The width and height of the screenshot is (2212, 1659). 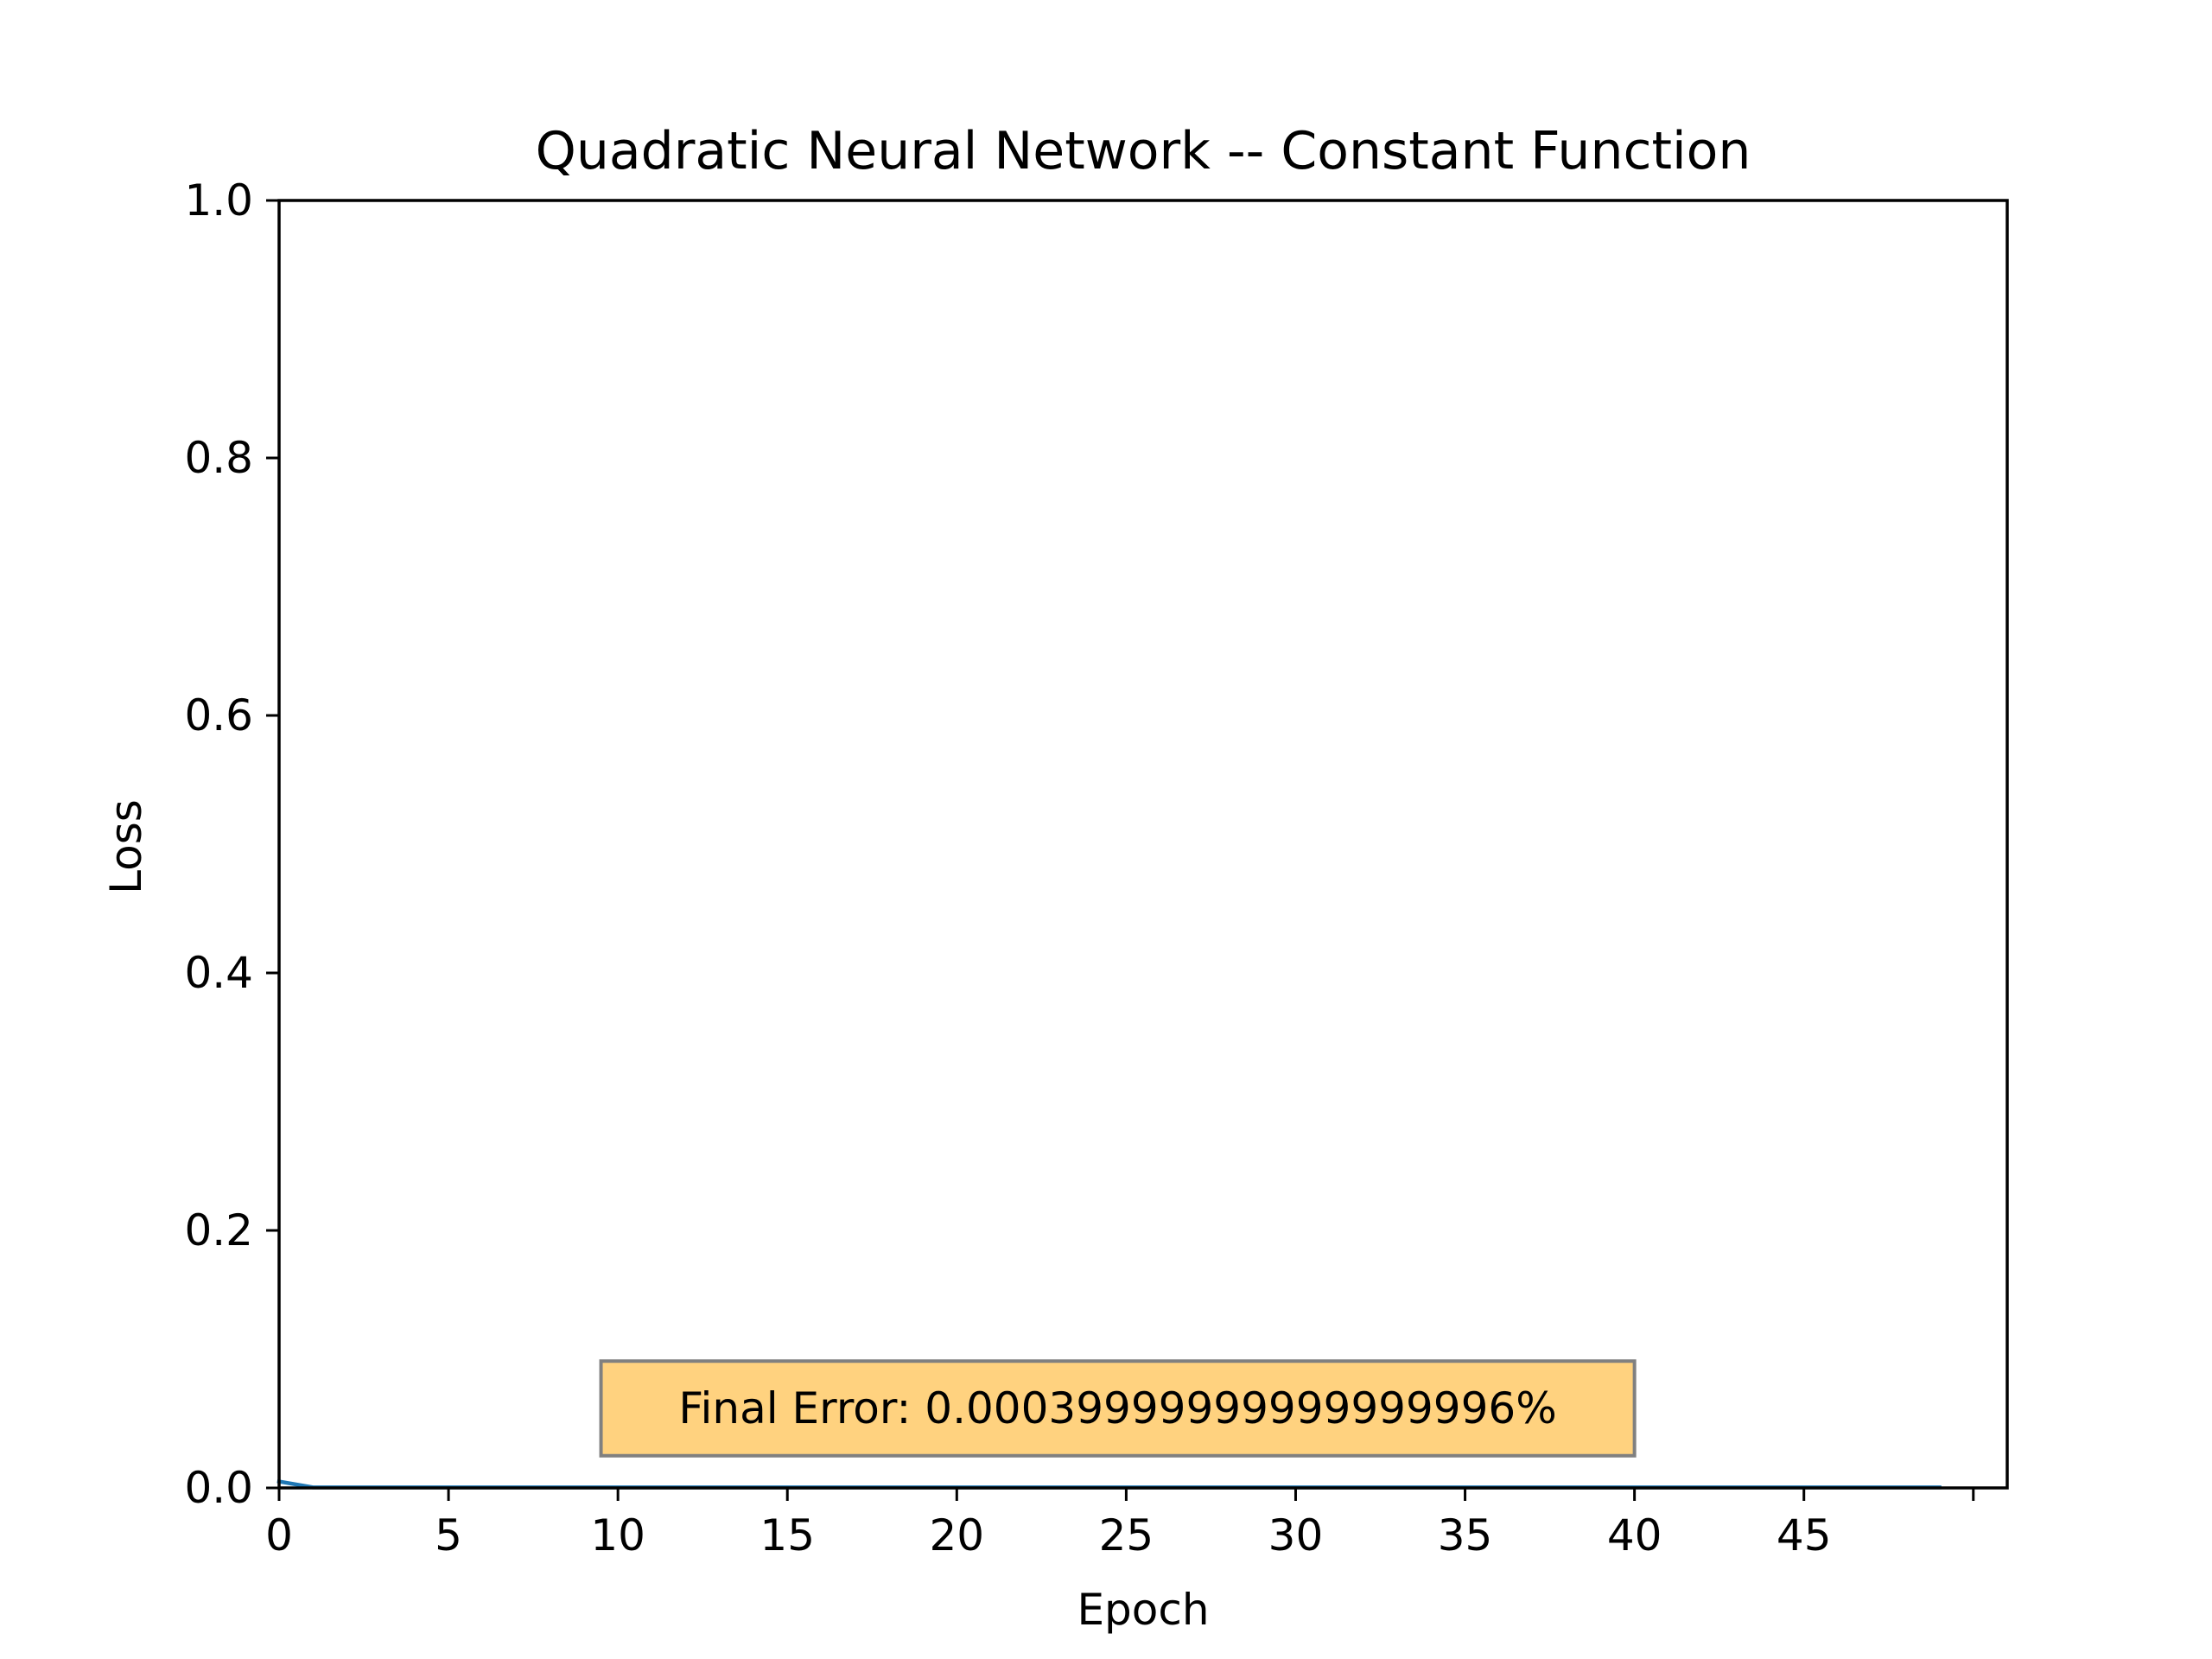 What do you see at coordinates (218, 200) in the screenshot?
I see `y-tick-label: 1.0` at bounding box center [218, 200].